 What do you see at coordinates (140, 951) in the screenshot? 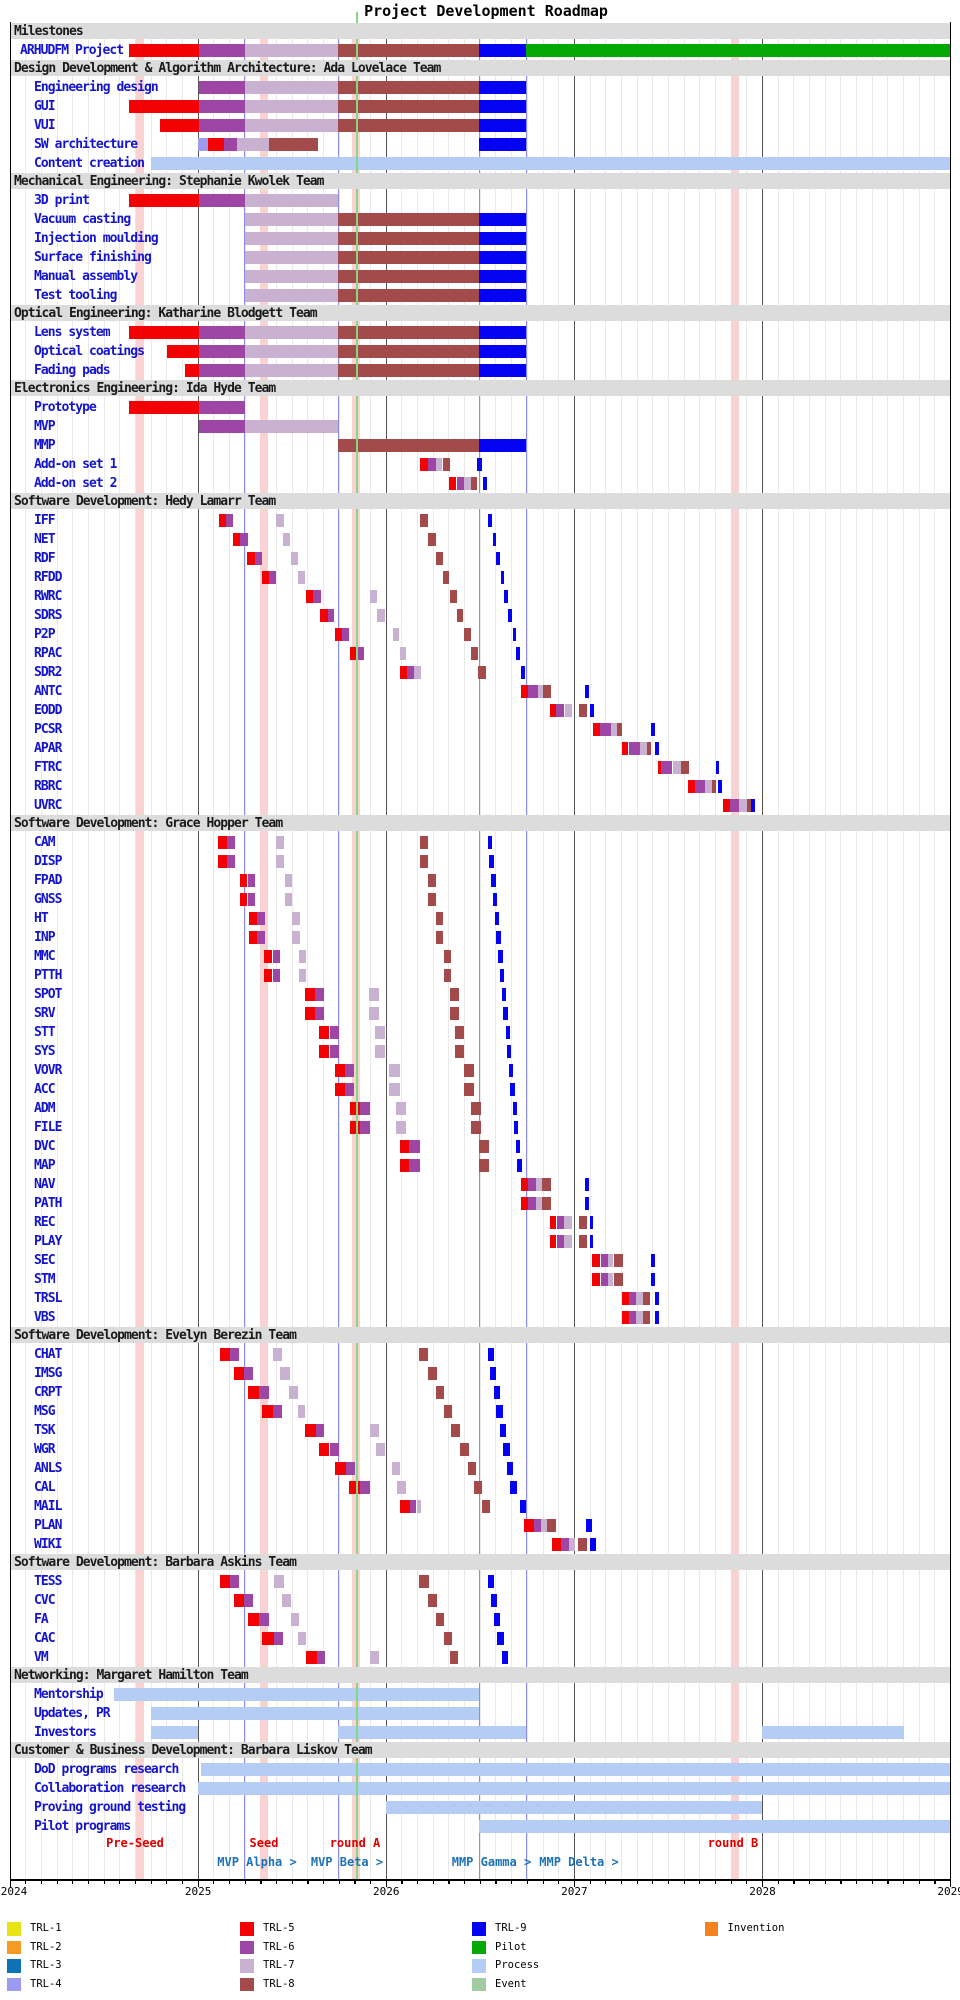
I see `milestone-band` at bounding box center [140, 951].